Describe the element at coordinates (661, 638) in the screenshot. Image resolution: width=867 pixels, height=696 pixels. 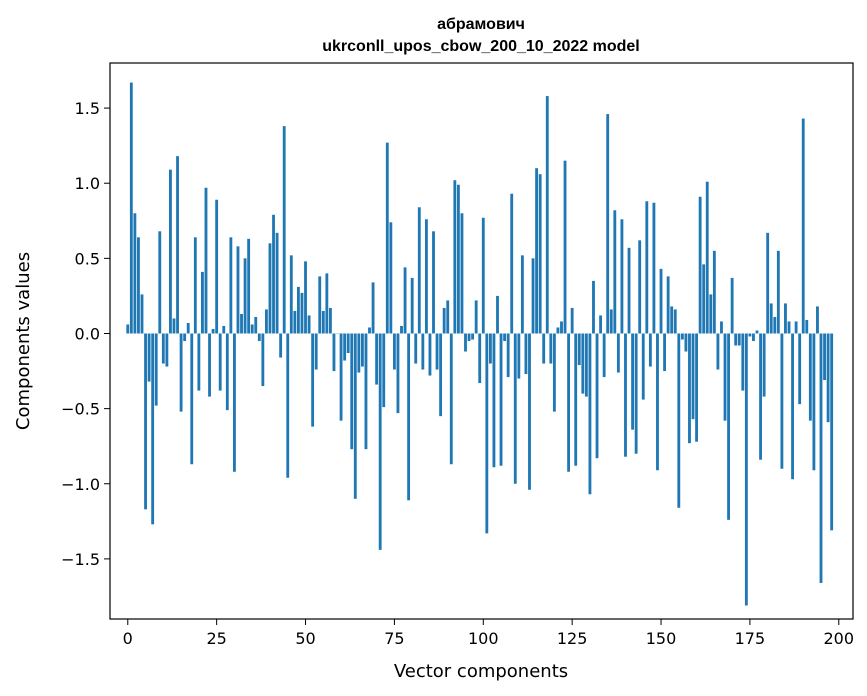
I see `x-tick-label-6: 150` at that location.